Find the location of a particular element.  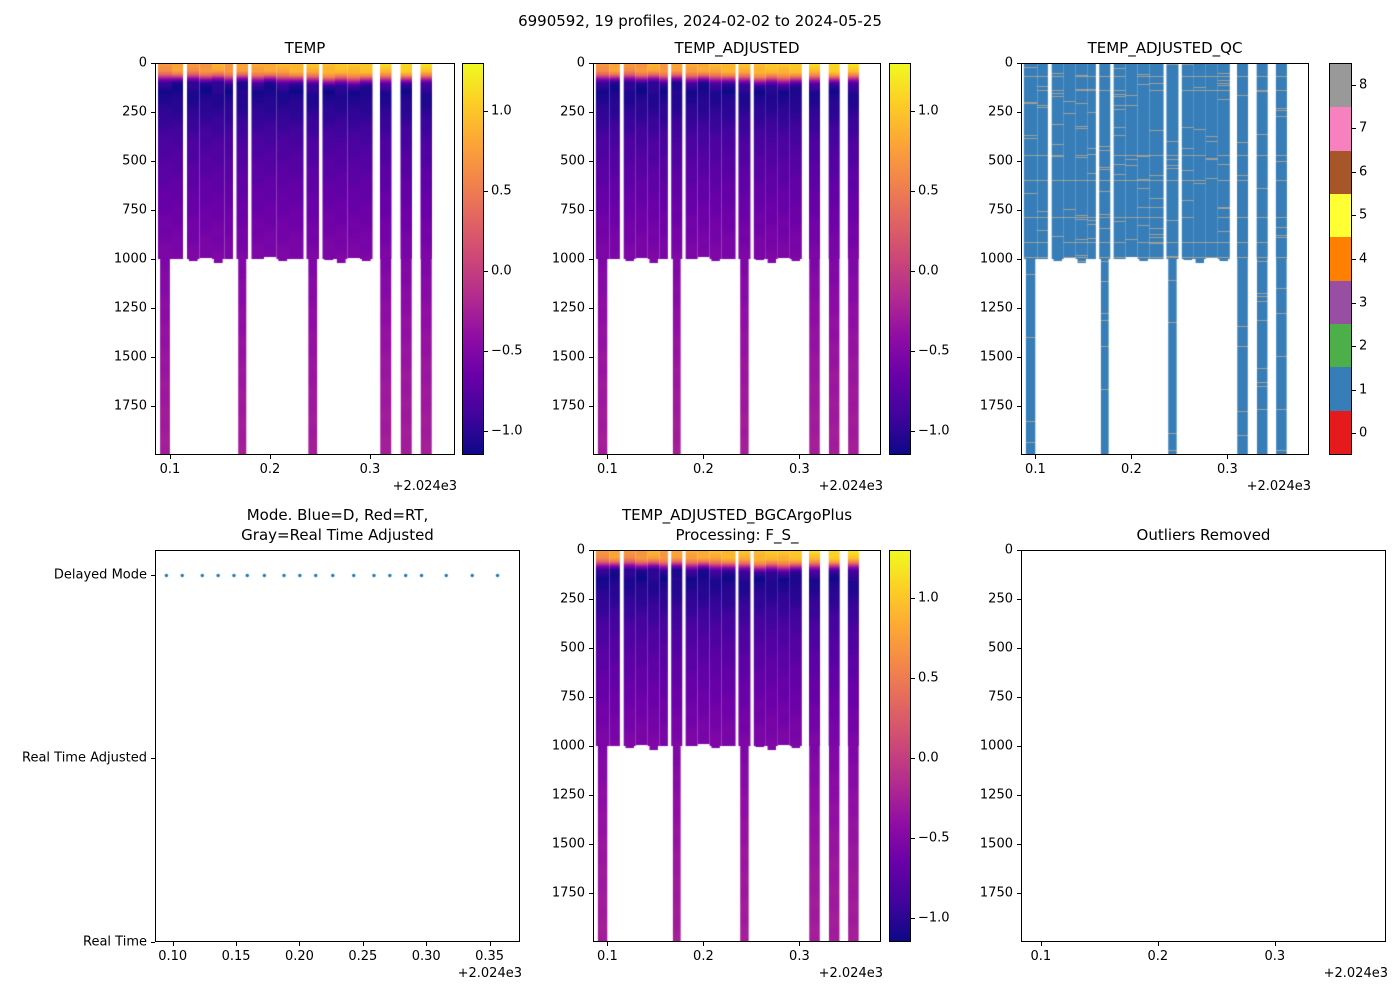

y-category-label: Delayed Mode is located at coordinates (100, 575).